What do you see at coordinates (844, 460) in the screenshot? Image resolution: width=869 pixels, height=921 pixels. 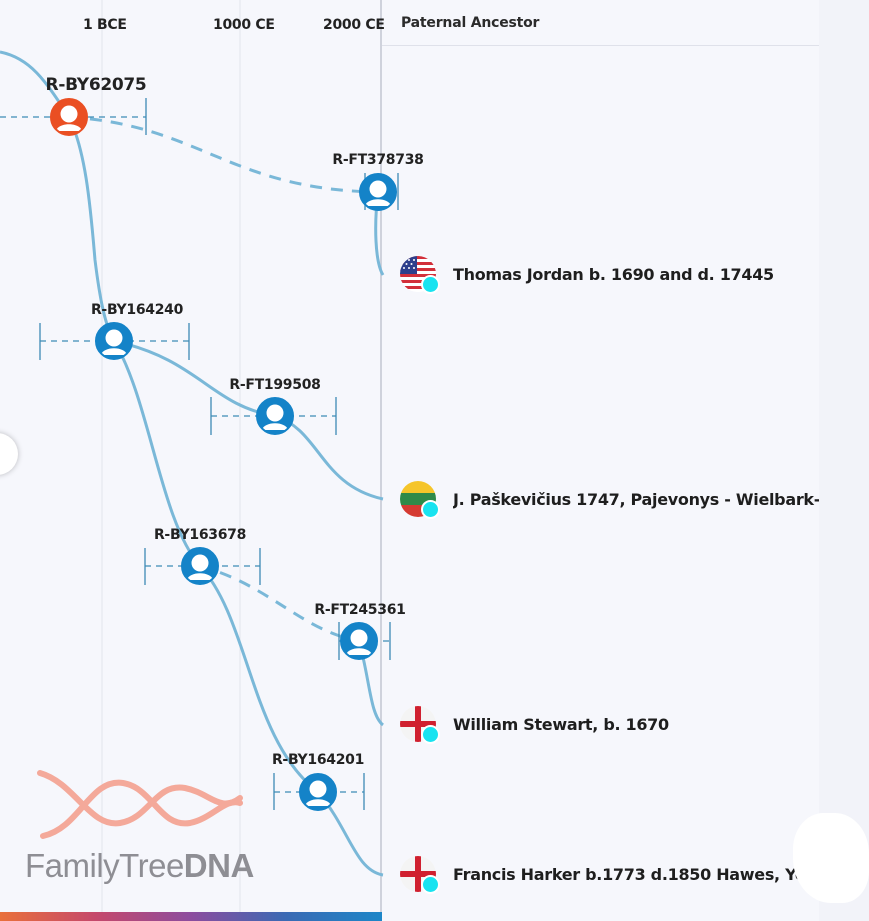 I see `right-panel-edge` at bounding box center [844, 460].